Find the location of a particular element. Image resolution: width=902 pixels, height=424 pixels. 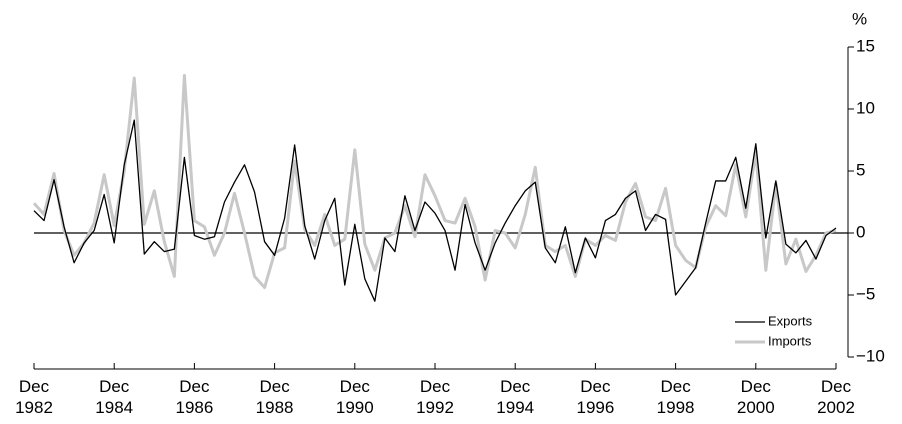

x-tick-label: Dec 1994 is located at coordinates (515, 397).